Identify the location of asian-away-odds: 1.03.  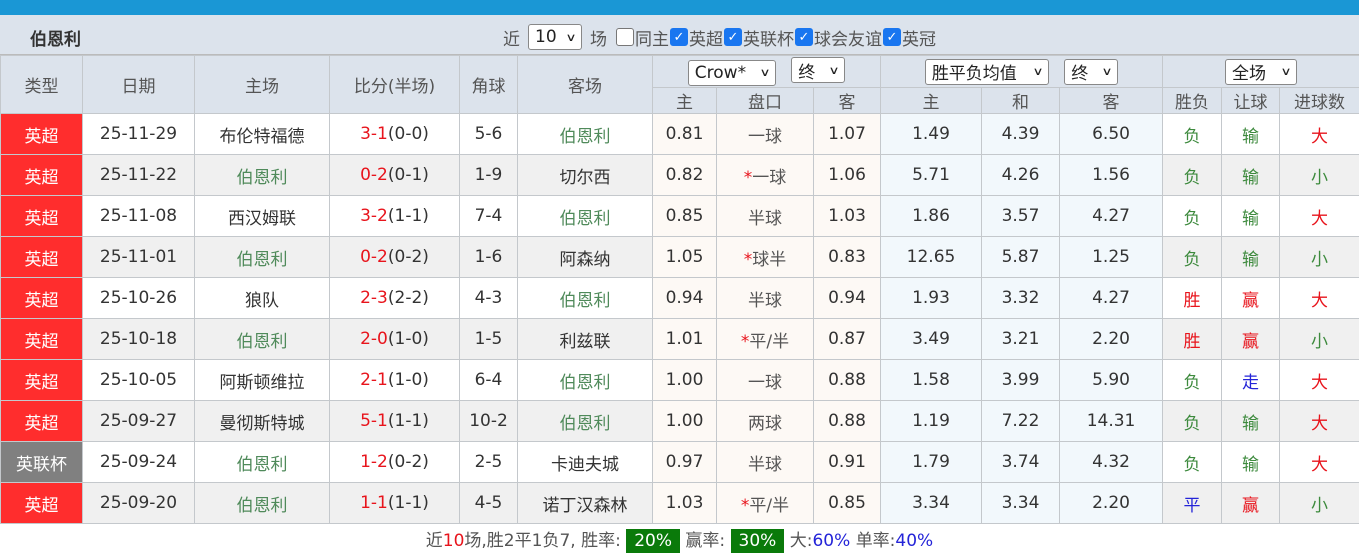
(847, 216).